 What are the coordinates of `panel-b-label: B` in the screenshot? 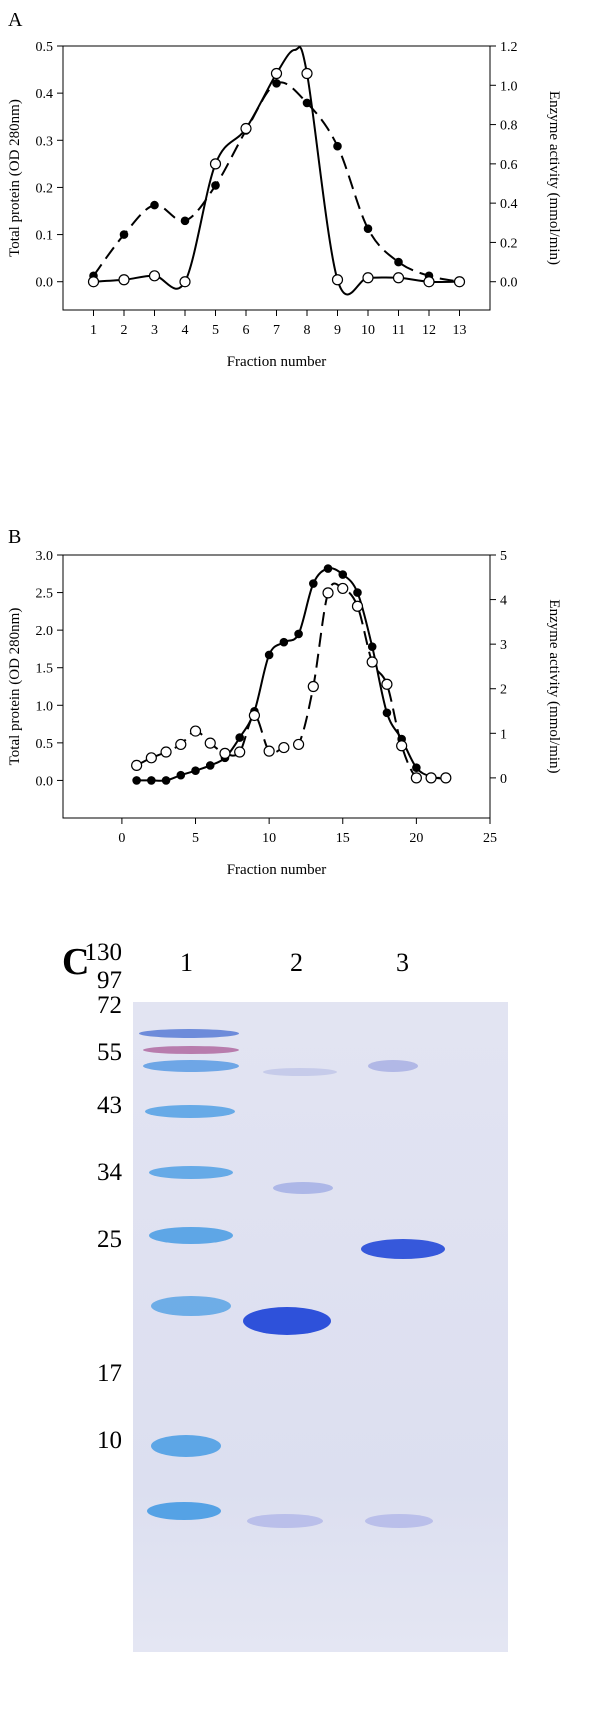 It's located at (14, 537).